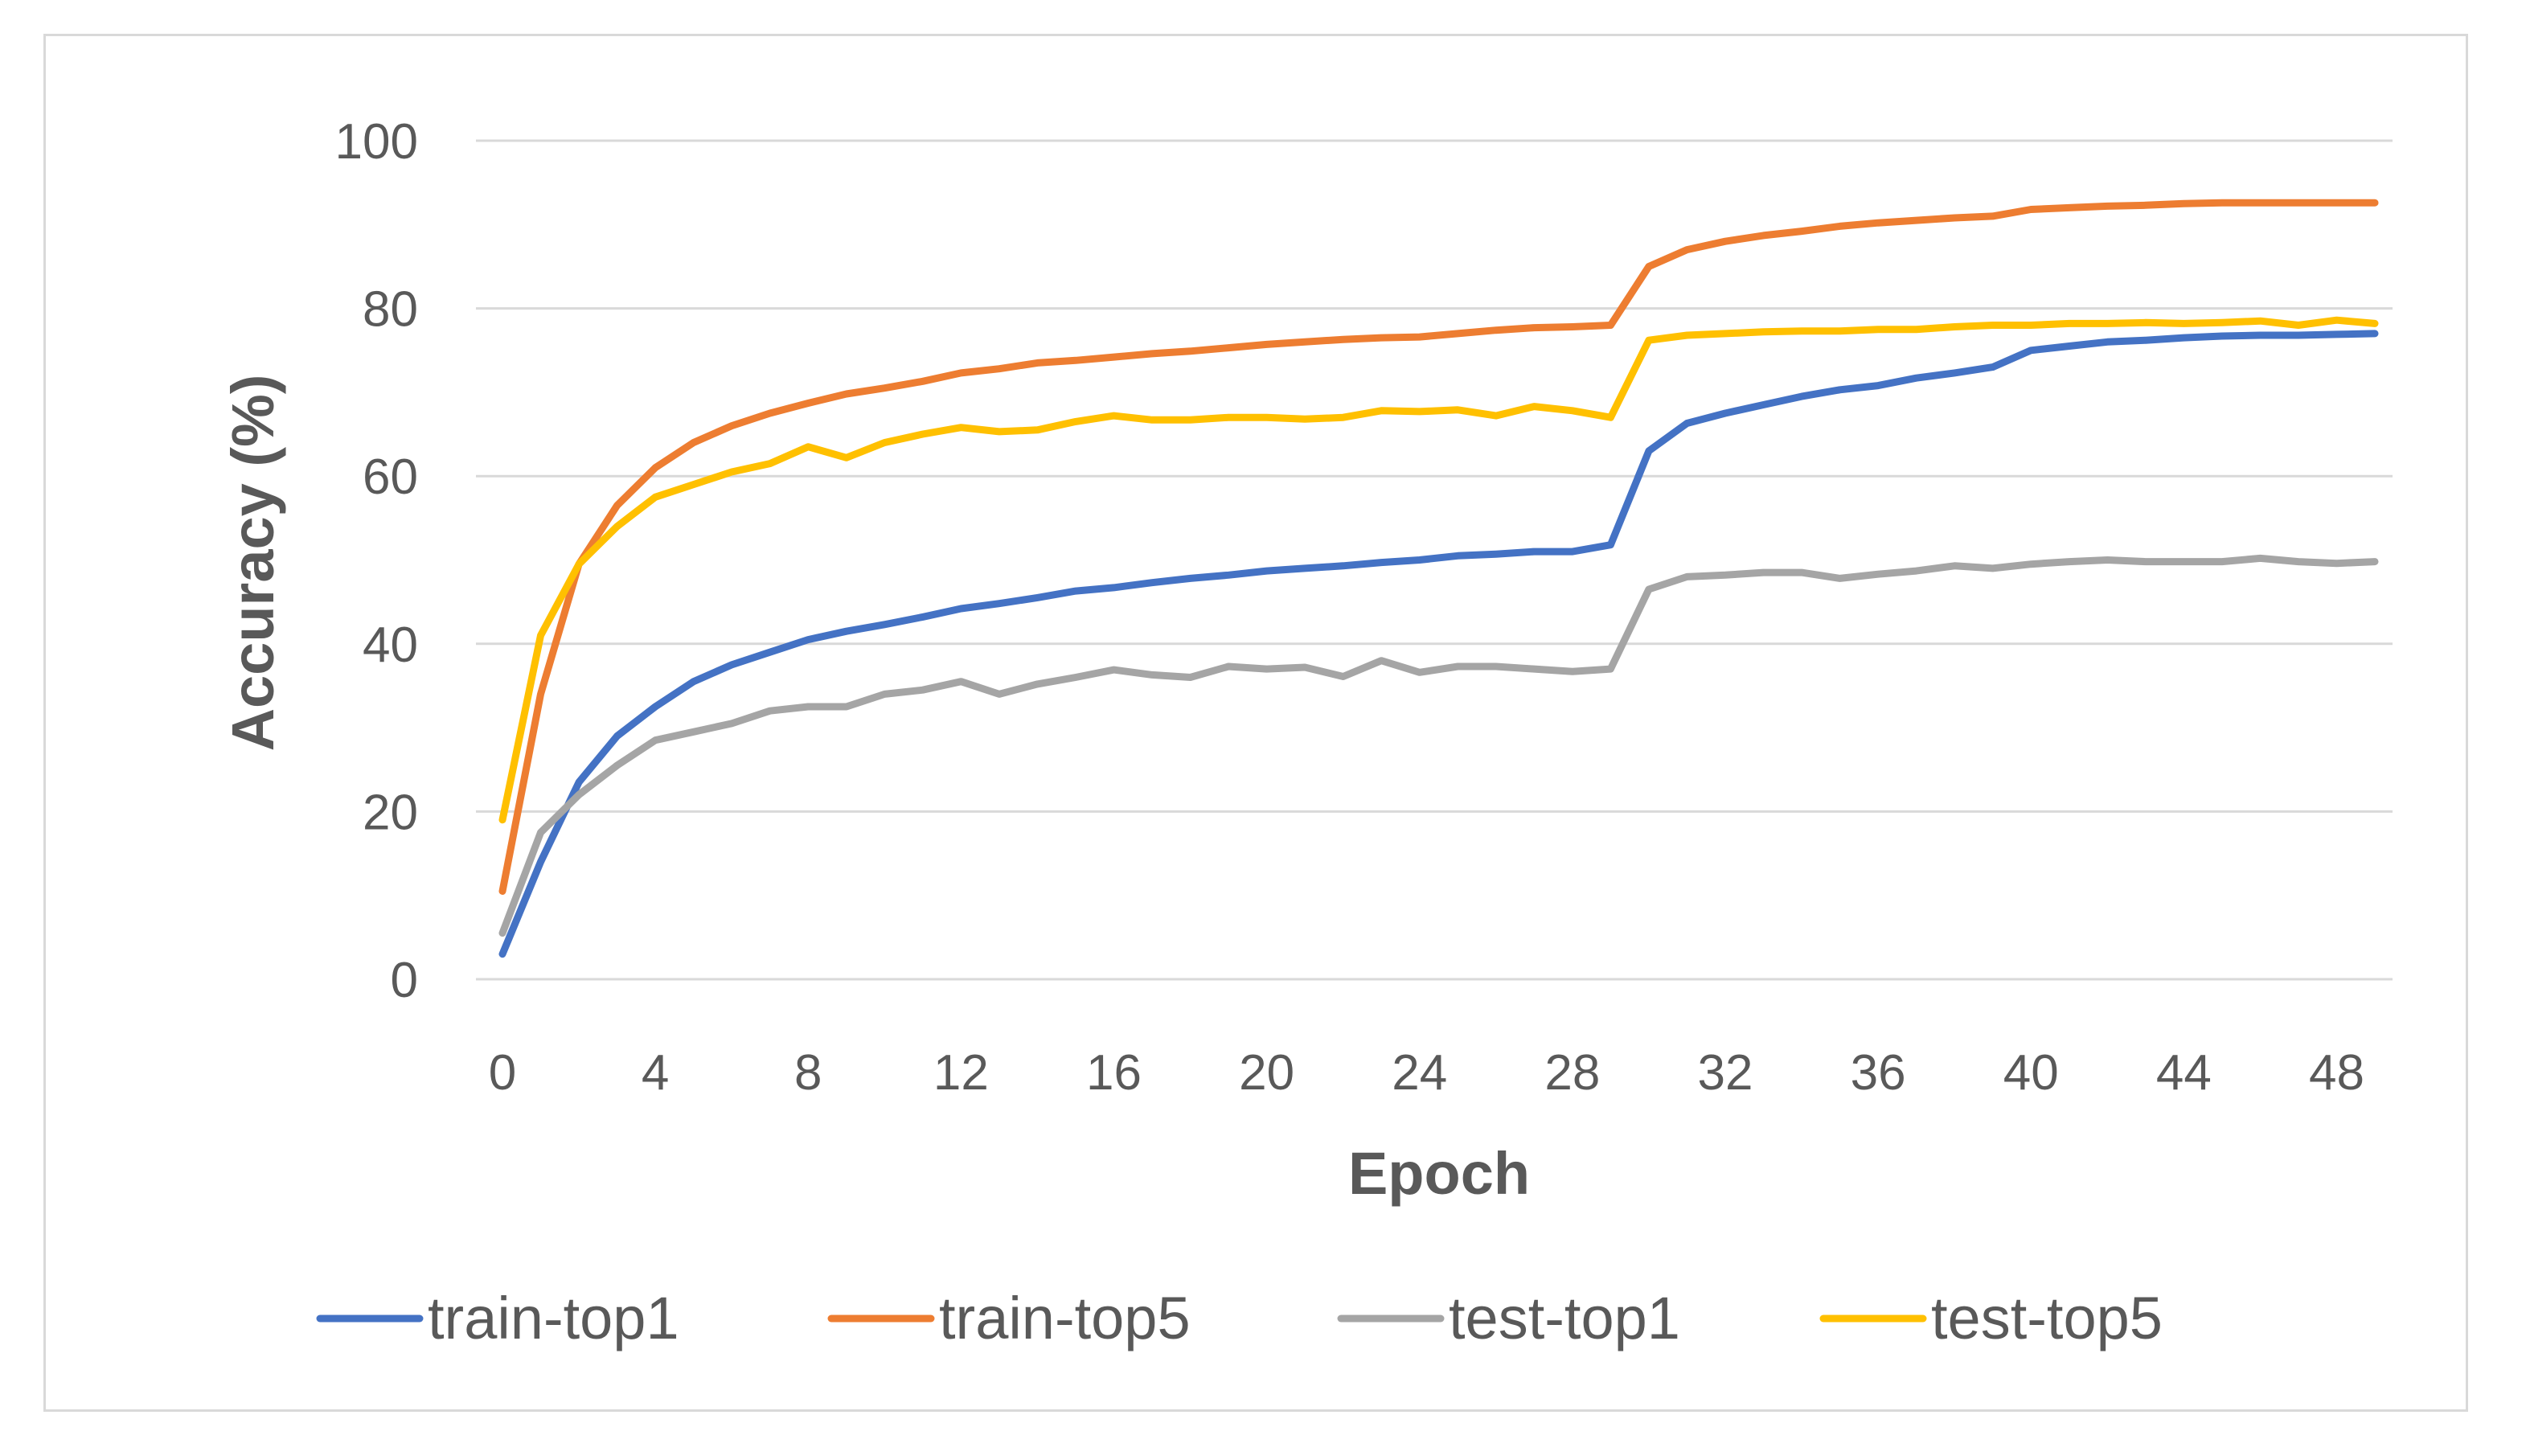 The height and width of the screenshot is (1456, 2526). I want to click on x-tick-8: 8, so click(808, 1073).